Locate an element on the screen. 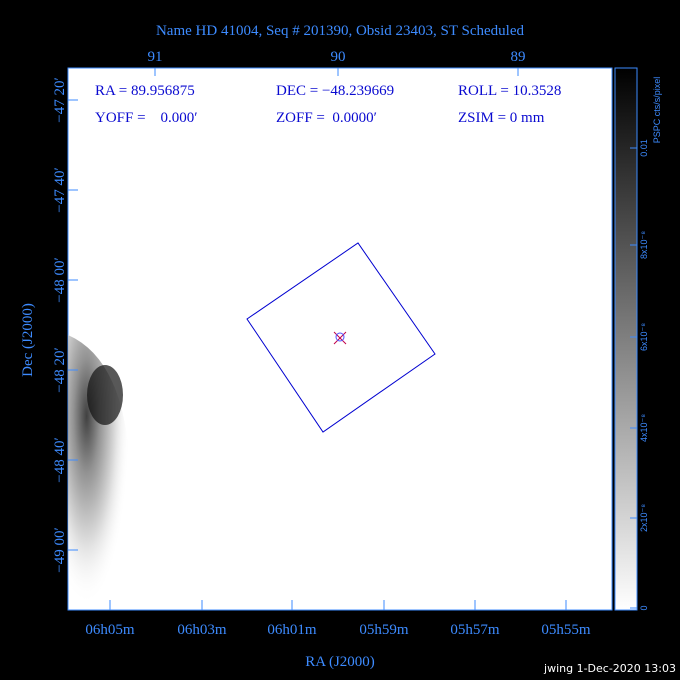 The image size is (680, 680). left-tick-label: −49 00′ is located at coordinates (60, 550).